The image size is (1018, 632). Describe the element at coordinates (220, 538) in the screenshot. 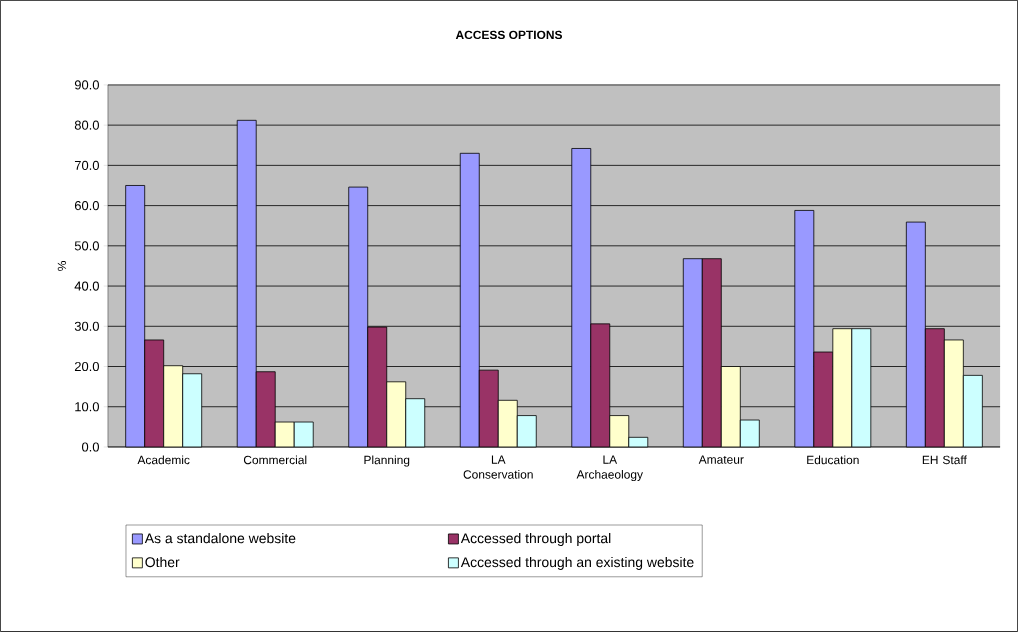

I see `legend-label: As a standalone website` at that location.